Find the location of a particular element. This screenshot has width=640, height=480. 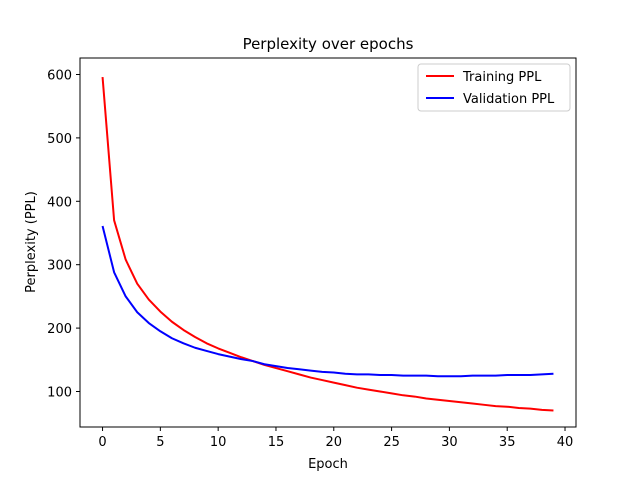

y-tick-label: 200 is located at coordinates (59, 329).